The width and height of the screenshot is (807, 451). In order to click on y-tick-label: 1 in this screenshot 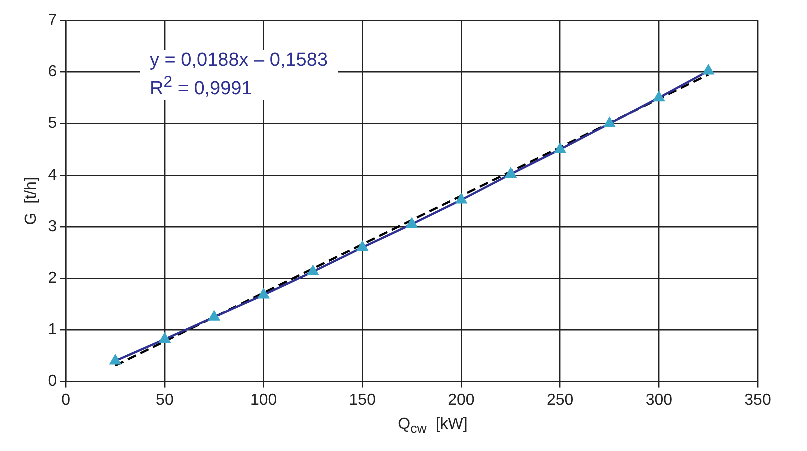, I will do `click(53, 330)`.